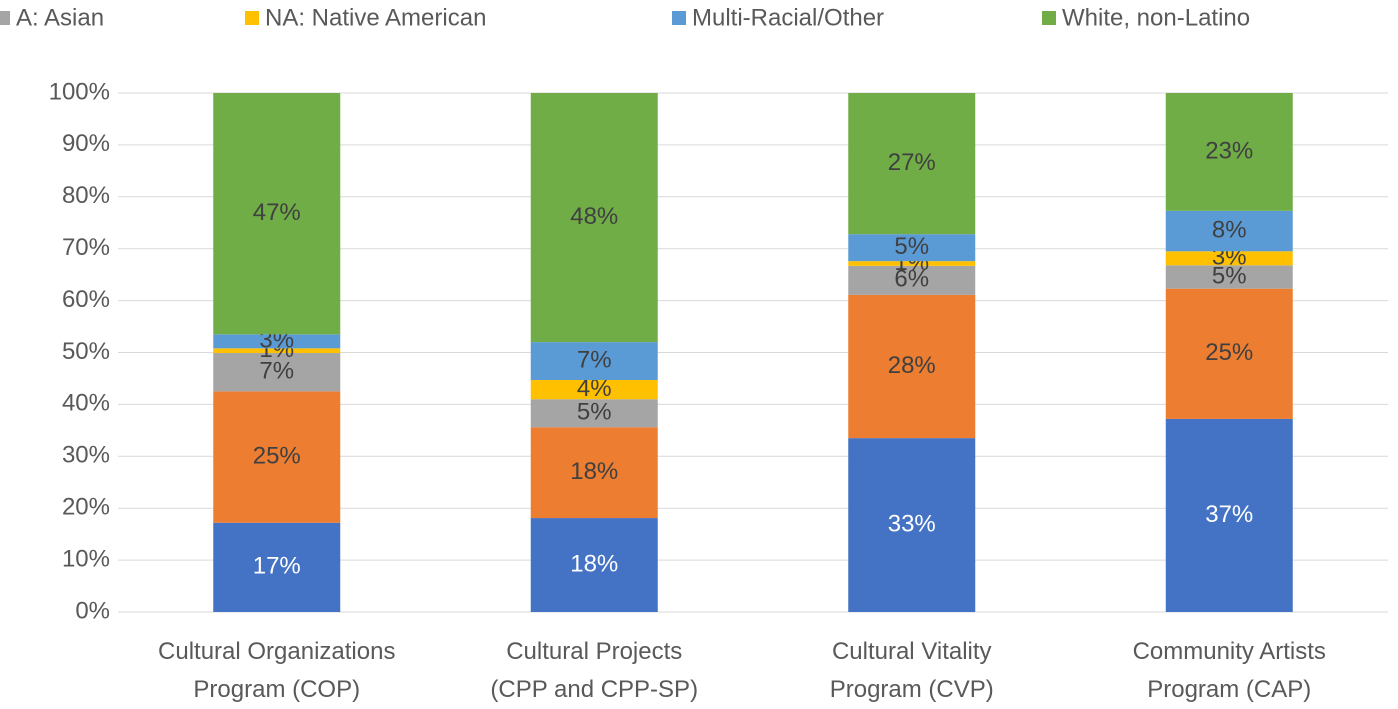 This screenshot has height=709, width=1398. Describe the element at coordinates (788, 17) in the screenshot. I see `legend-label: Multi-Racial/Other` at that location.